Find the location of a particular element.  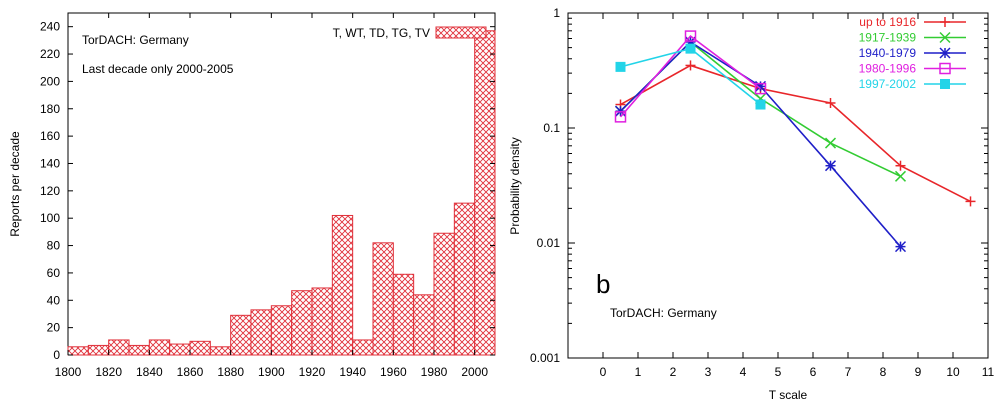

density-legend-label: 1917-1939 is located at coordinates (888, 38).